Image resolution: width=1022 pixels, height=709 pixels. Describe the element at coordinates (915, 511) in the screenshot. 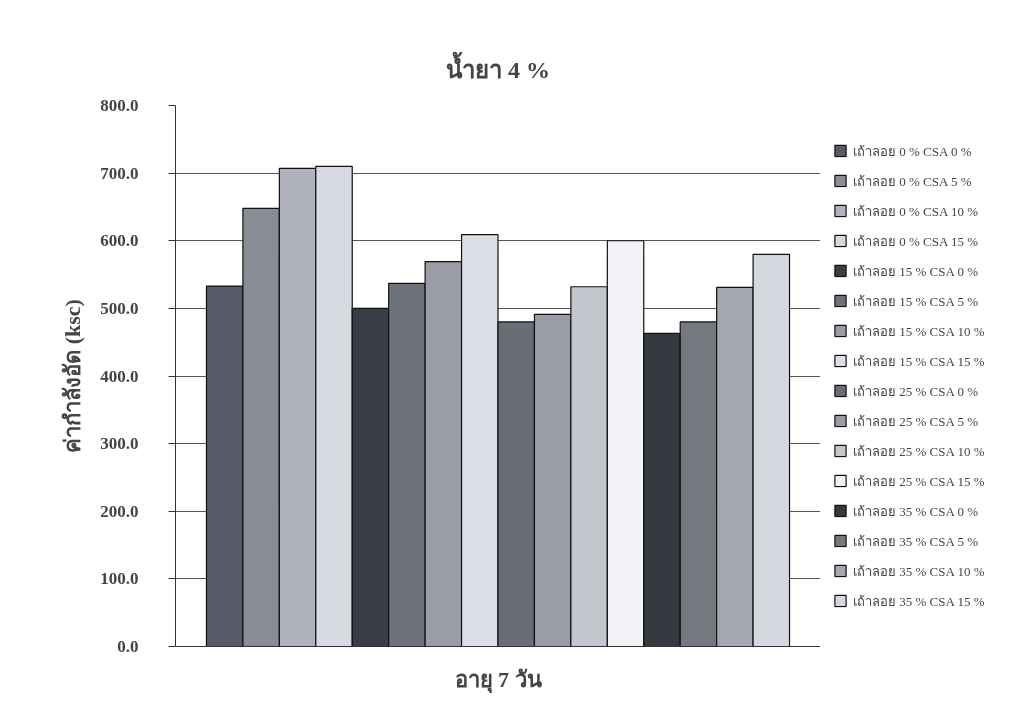

I see `legend-label: เถ้าลอย 35 % CSA 0 %` at that location.